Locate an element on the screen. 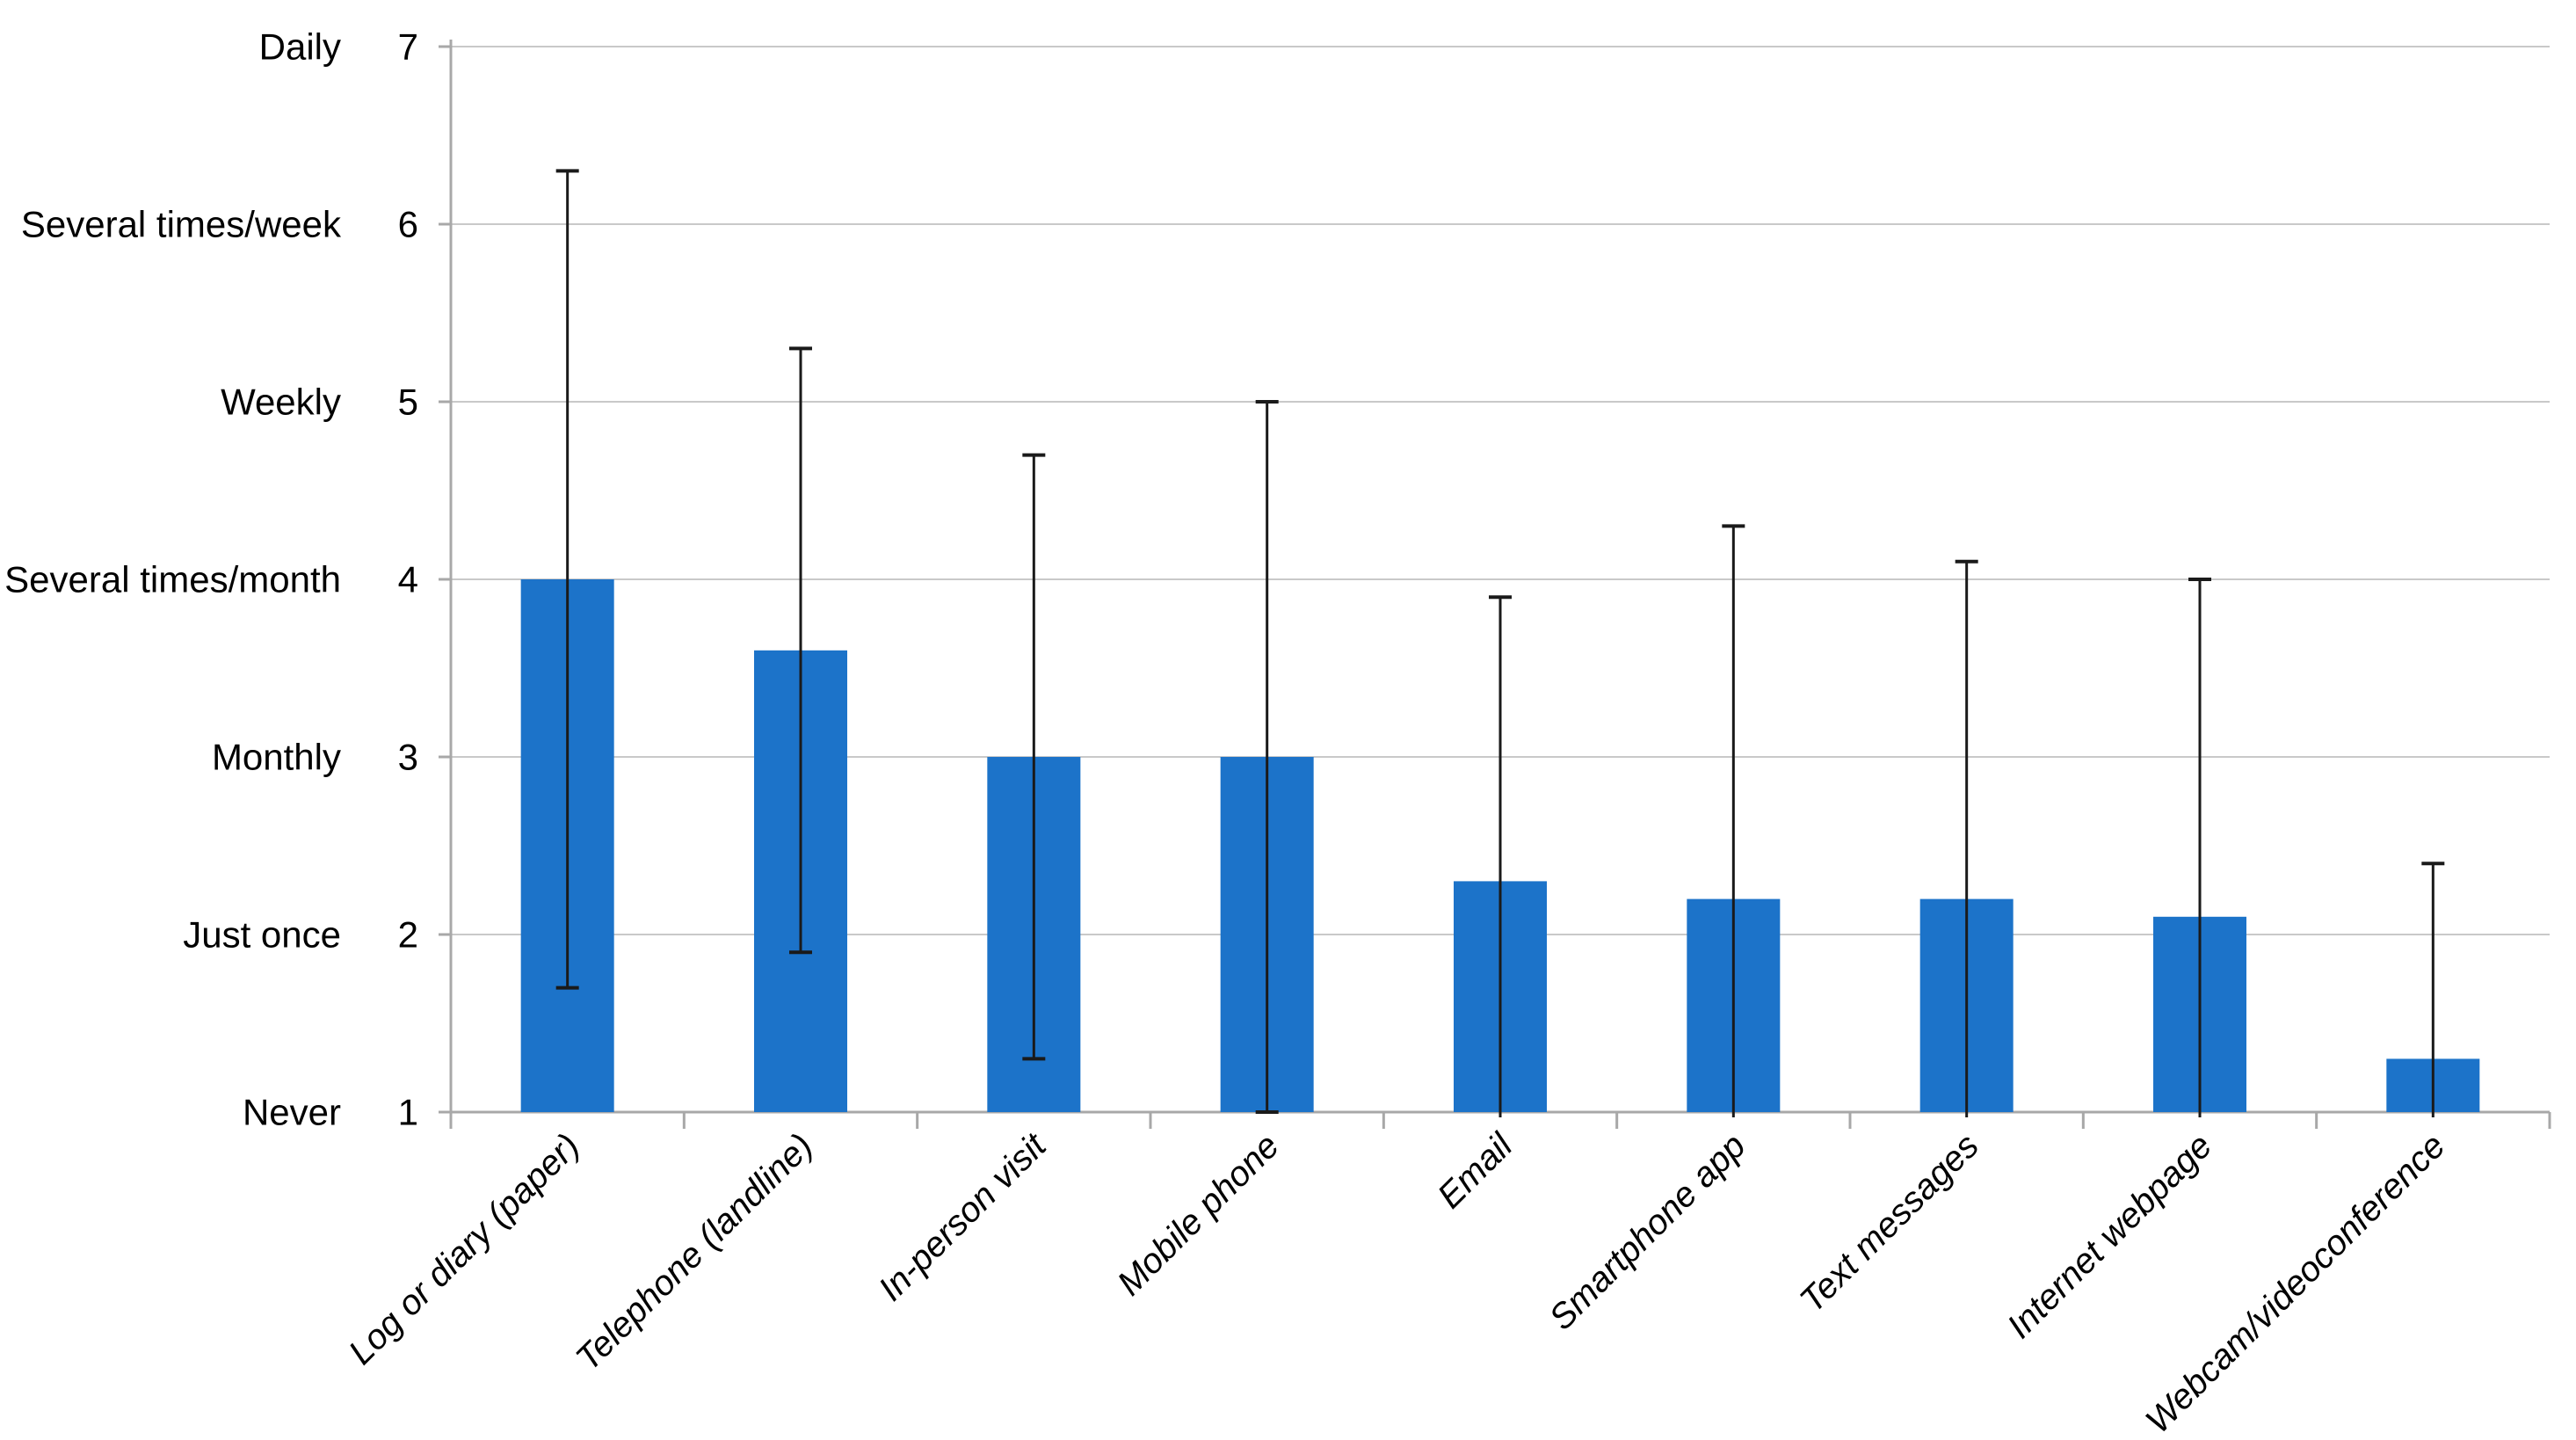  y-axis-tick-label: 4 is located at coordinates (408, 579).